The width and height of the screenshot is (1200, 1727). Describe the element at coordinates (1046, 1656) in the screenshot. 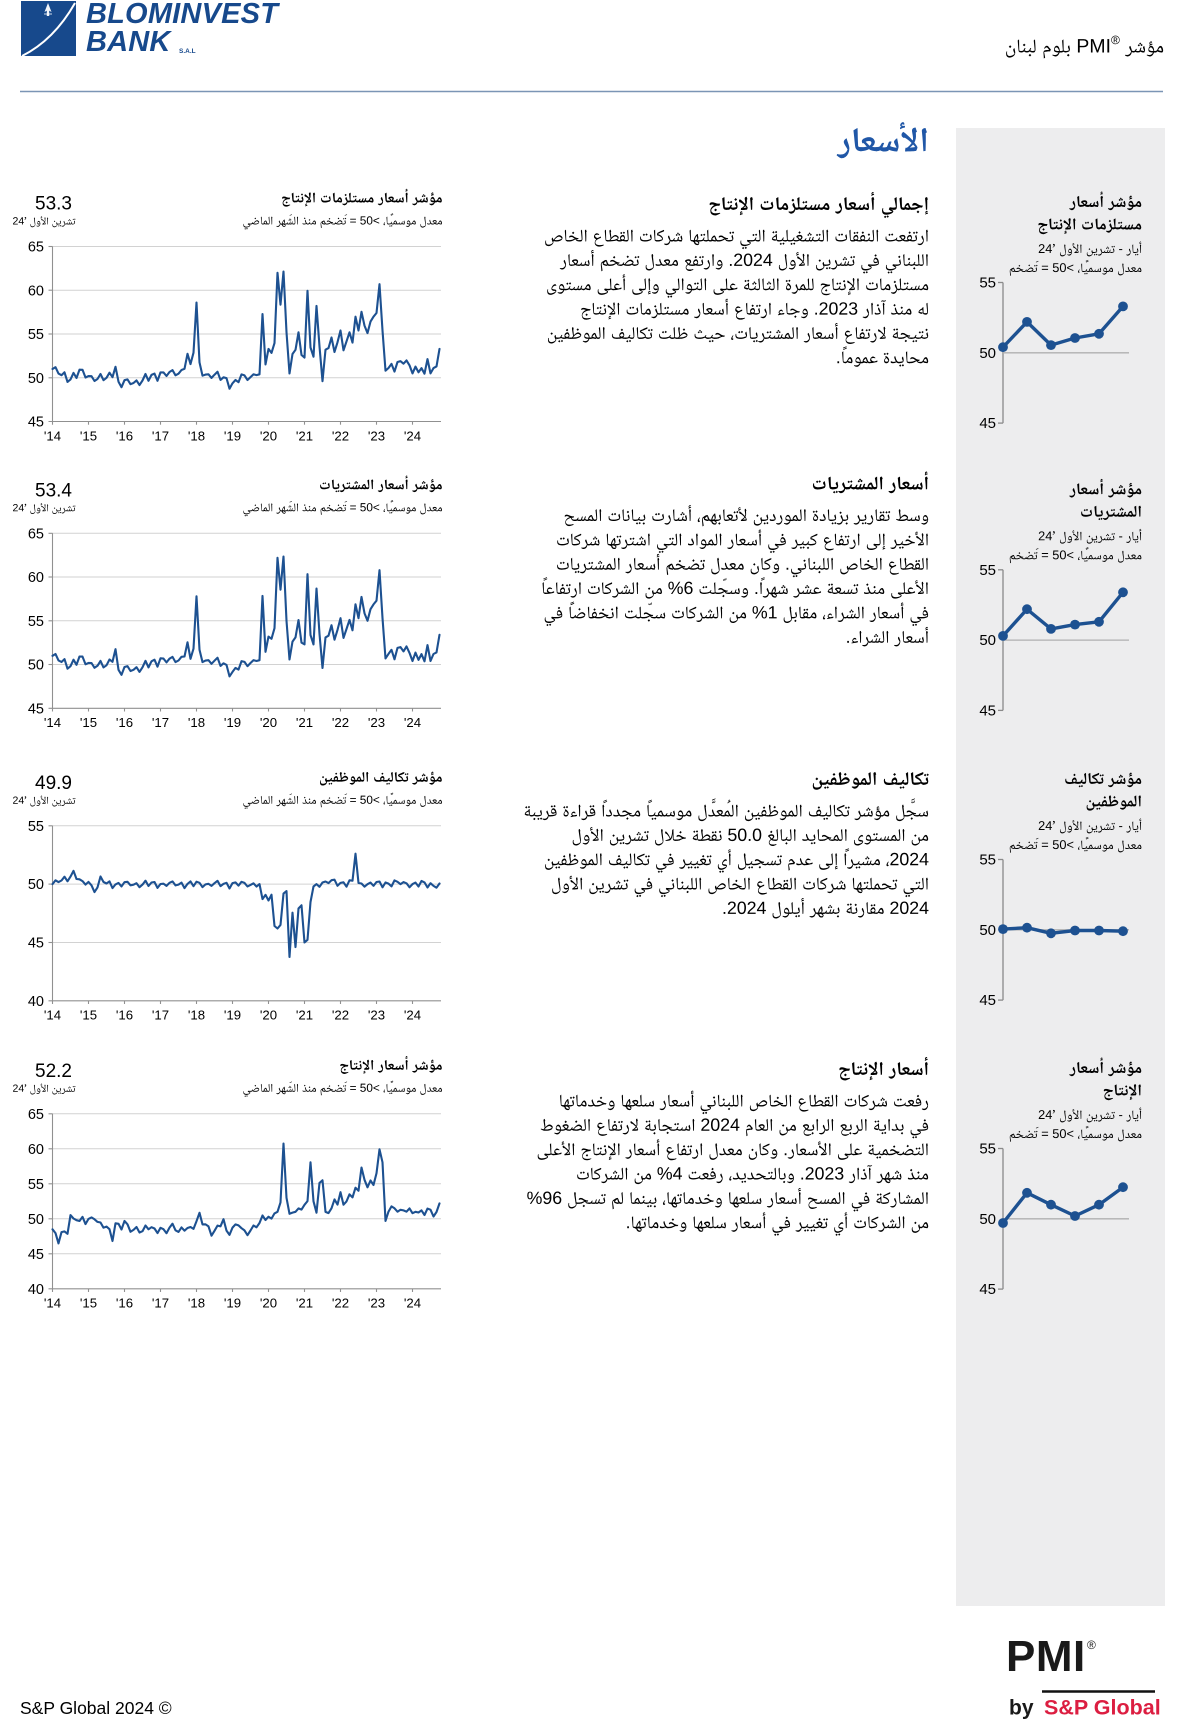

I see `svg-text: PMI` at that location.